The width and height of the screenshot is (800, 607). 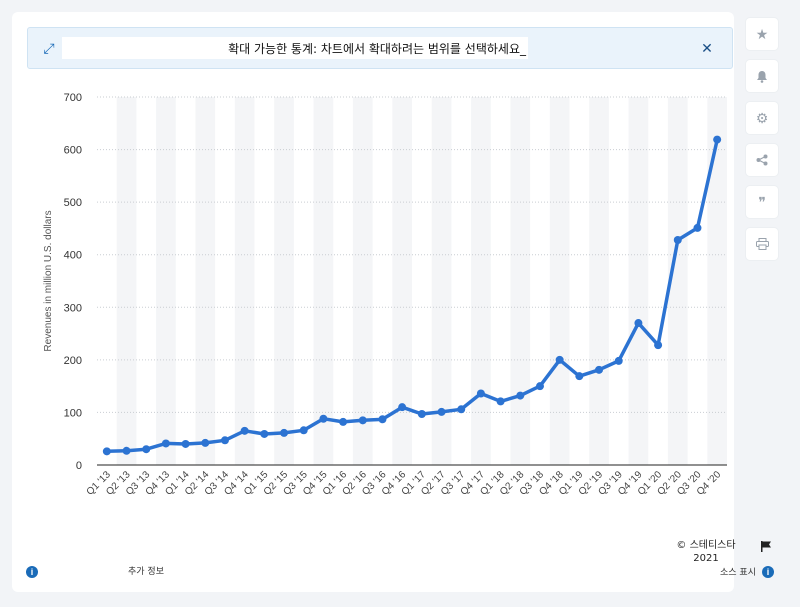 What do you see at coordinates (762, 160) in the screenshot?
I see `share-icon` at bounding box center [762, 160].